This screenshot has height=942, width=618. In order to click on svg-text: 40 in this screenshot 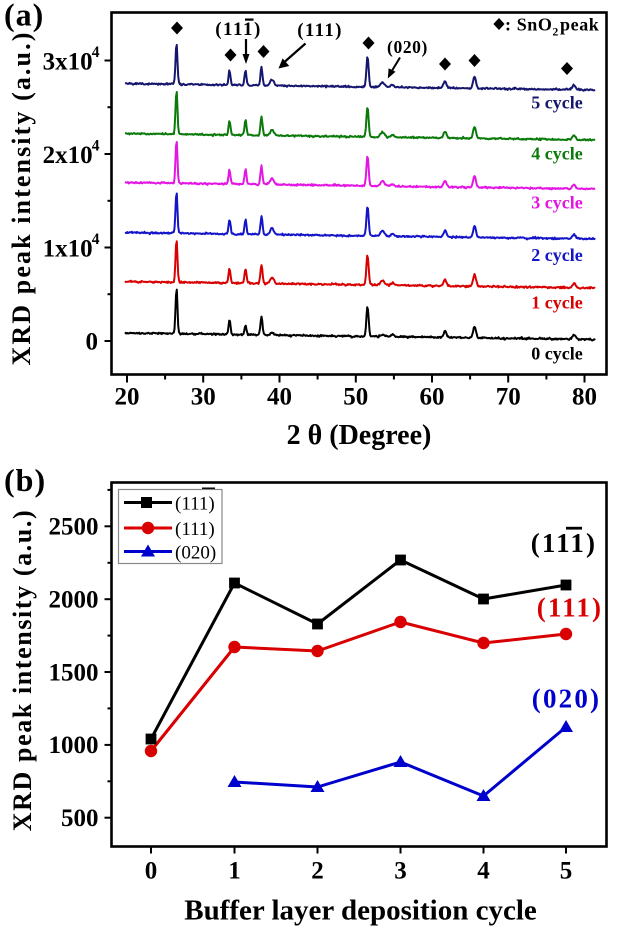, I will do `click(279, 397)`.